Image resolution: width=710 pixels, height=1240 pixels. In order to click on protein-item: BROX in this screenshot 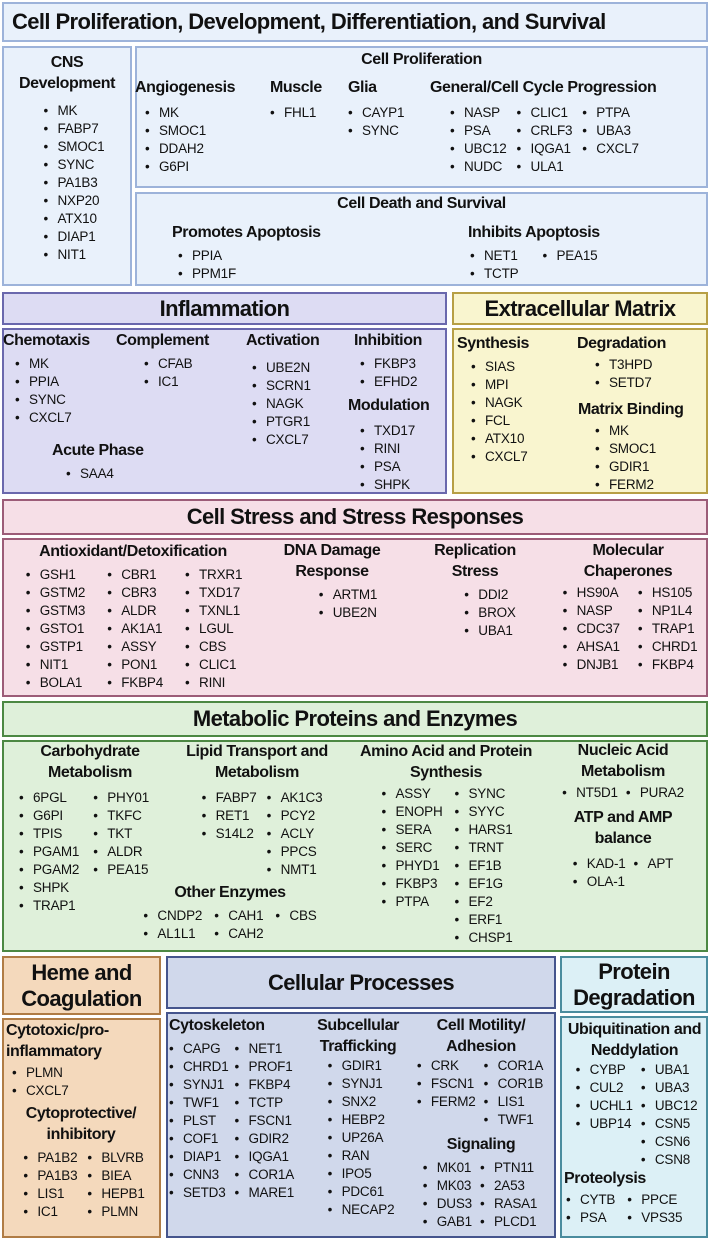, I will do `click(490, 613)`.